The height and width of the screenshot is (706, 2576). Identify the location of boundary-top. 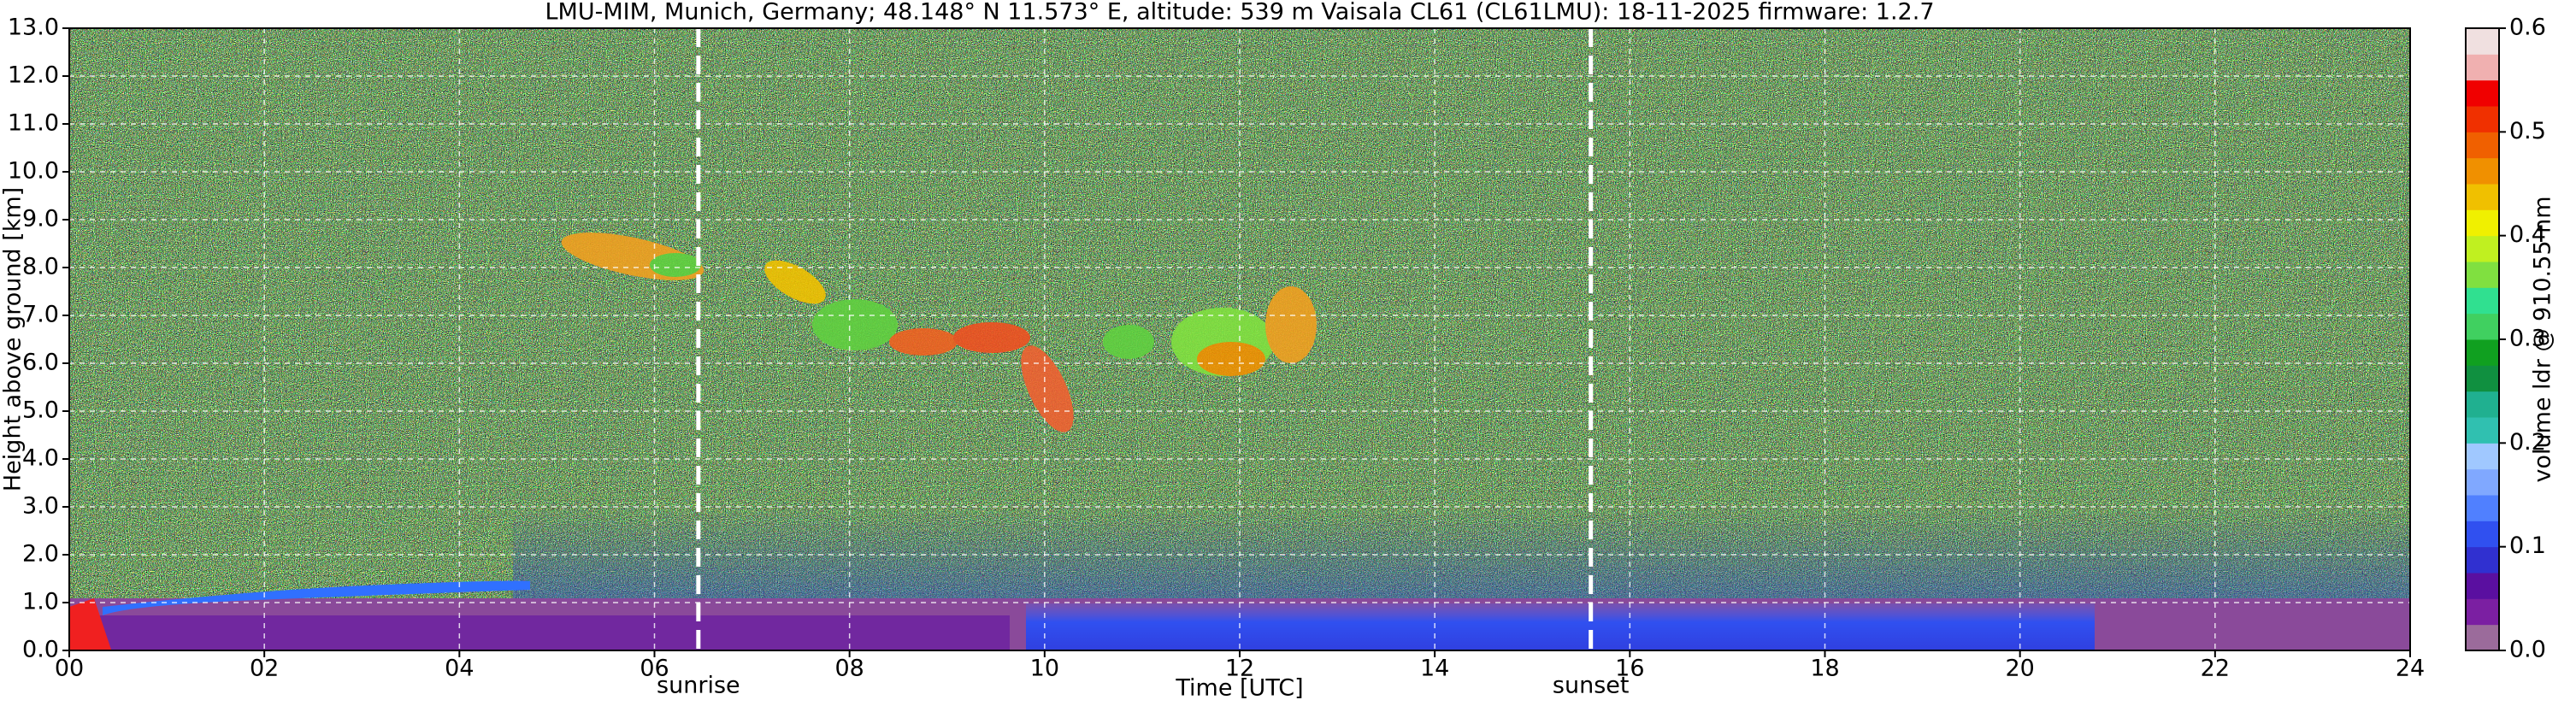
(316, 597).